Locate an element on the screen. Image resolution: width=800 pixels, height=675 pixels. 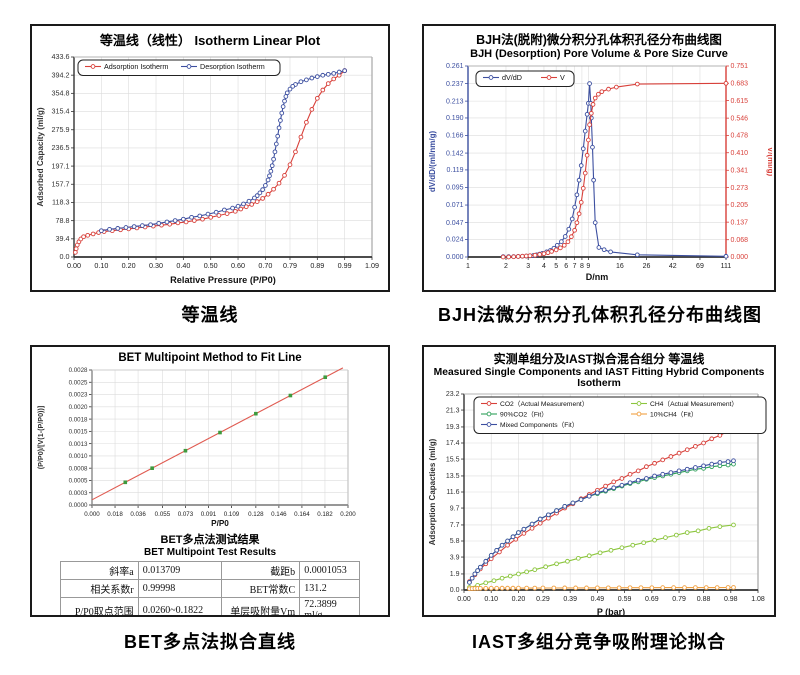
svg-text: 17.4 is located at coordinates (453, 443).